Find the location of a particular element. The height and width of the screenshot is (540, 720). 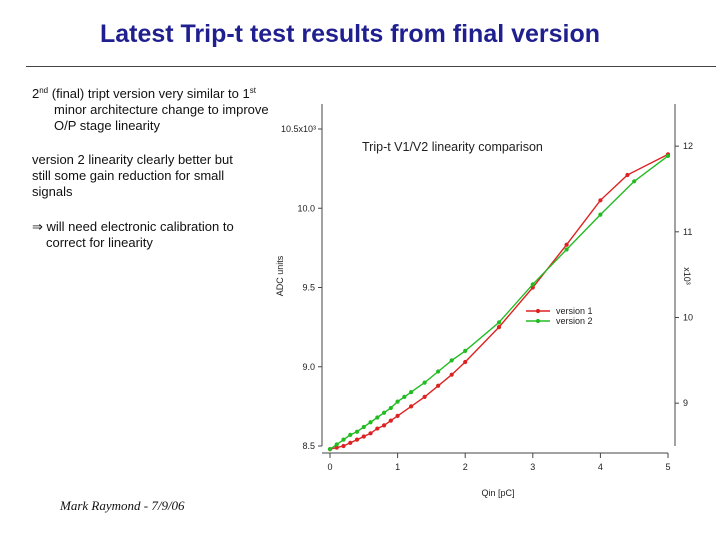

y2-axis-label: x10³ is located at coordinates (687, 276).